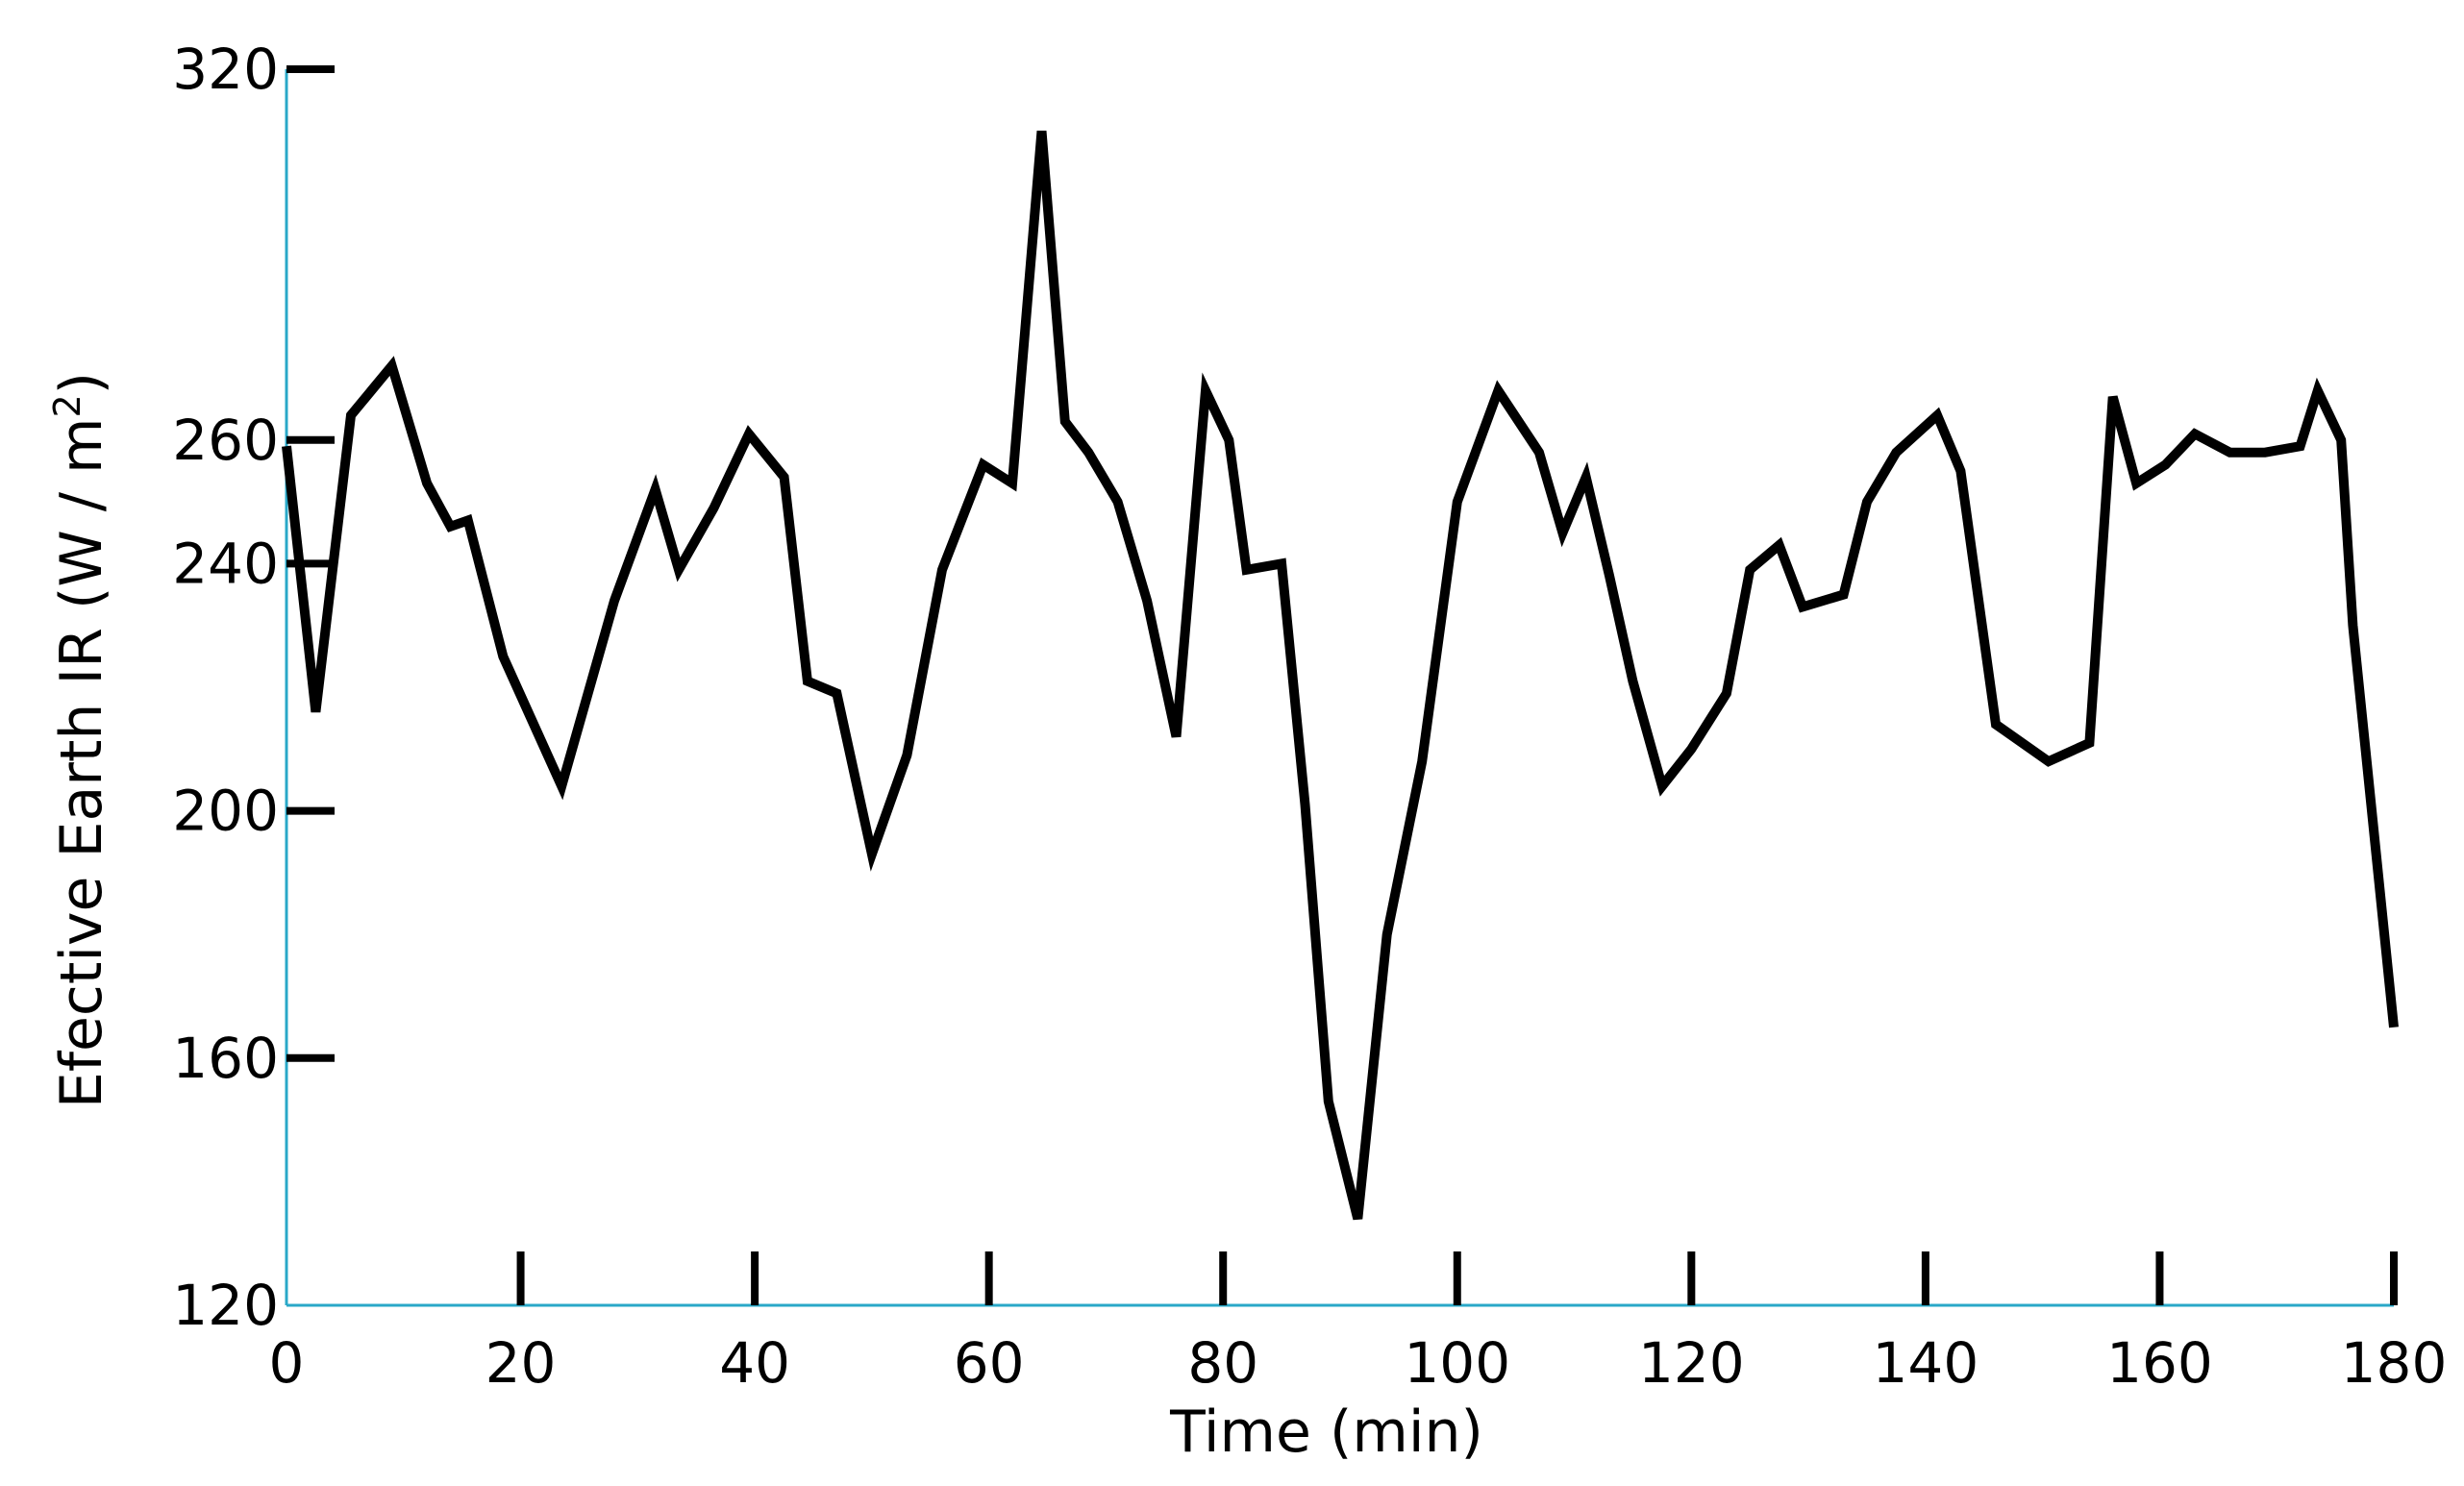 This screenshot has height=1486, width=2464. What do you see at coordinates (287, 1363) in the screenshot?
I see `x-tick-label: 0` at bounding box center [287, 1363].